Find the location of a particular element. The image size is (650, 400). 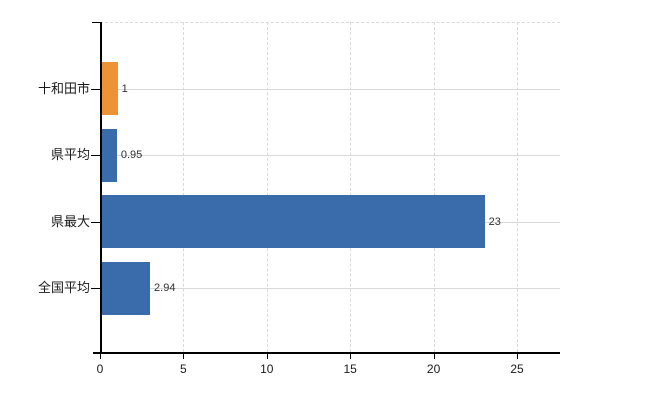

category-label: 全国平均 is located at coordinates (63, 287).